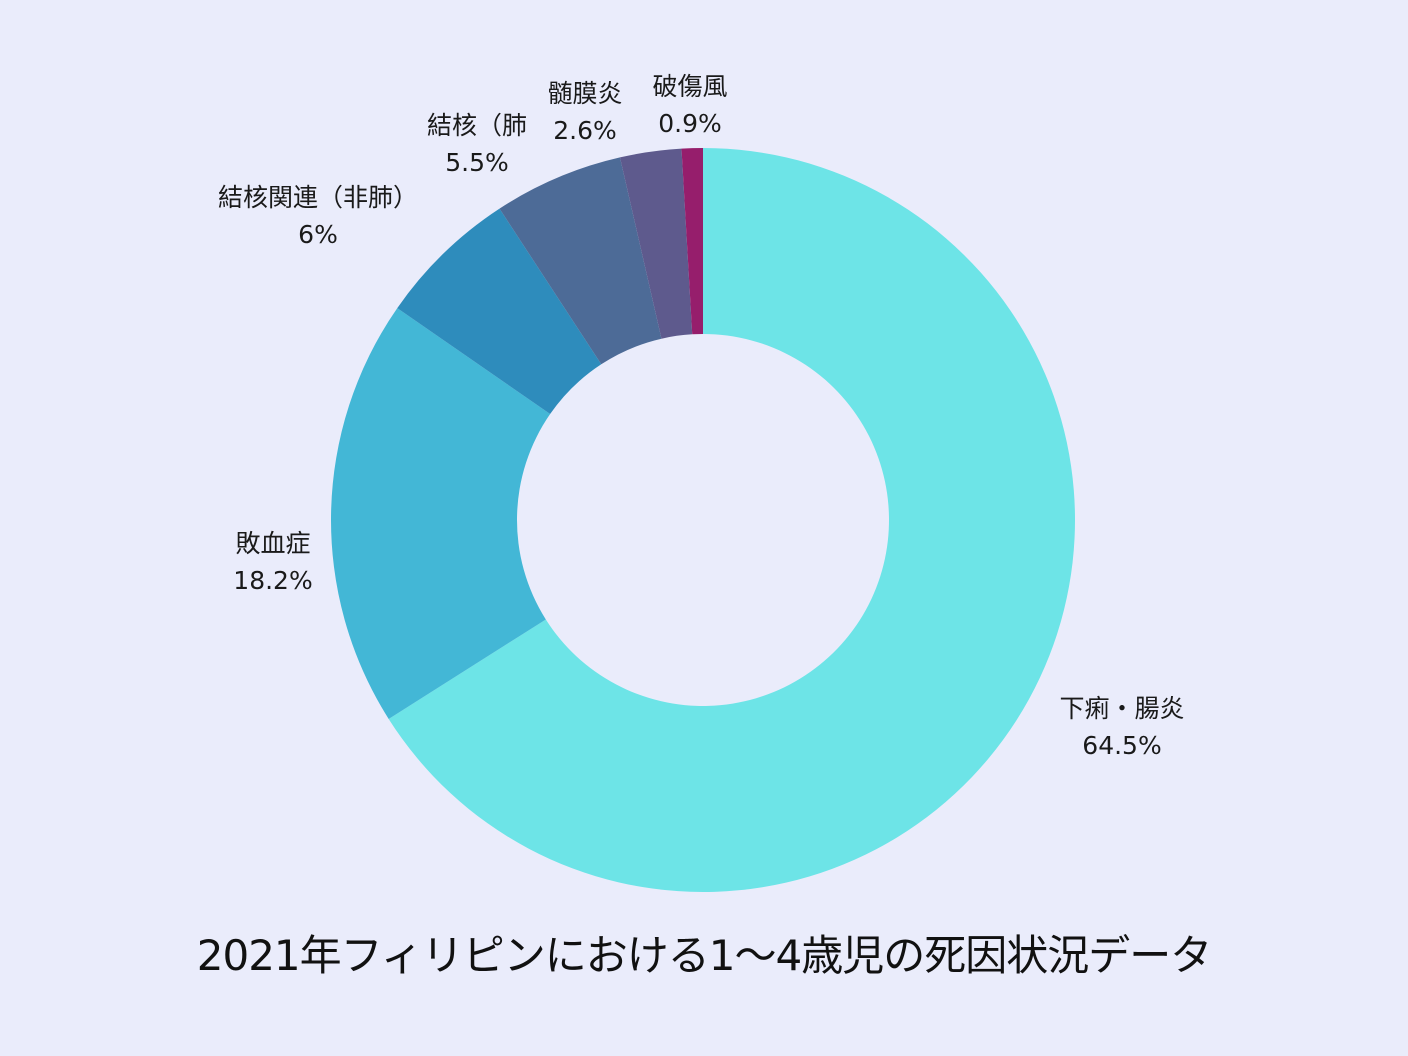 Image resolution: width=1408 pixels, height=1056 pixels. What do you see at coordinates (692, 241) in the screenshot?
I see `slice-tetanus` at bounding box center [692, 241].